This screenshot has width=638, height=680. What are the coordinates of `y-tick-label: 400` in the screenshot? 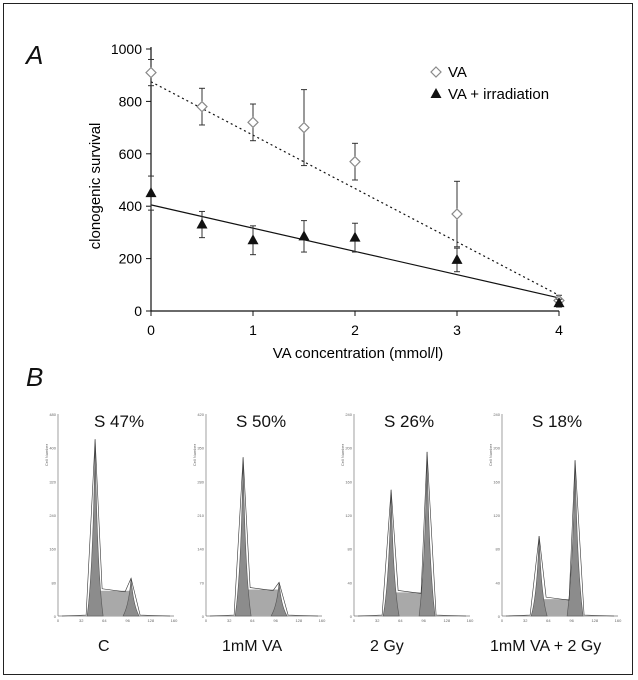 It's located at (131, 206).